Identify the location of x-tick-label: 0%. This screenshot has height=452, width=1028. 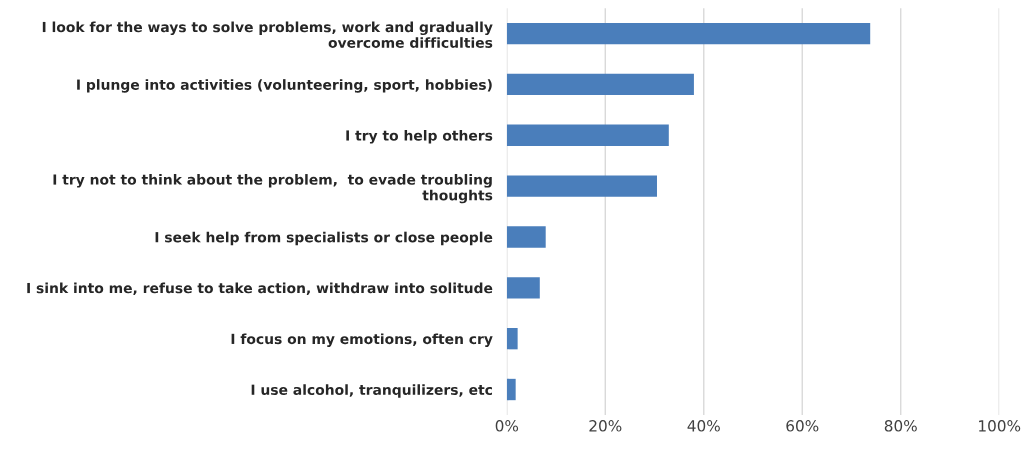
(507, 426).